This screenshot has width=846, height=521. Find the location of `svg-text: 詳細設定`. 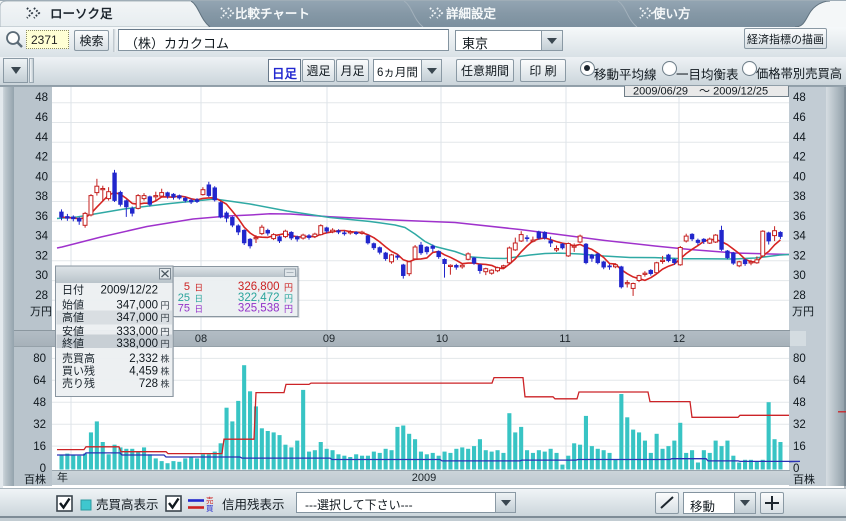

svg-text: 詳細設定 is located at coordinates (471, 13).